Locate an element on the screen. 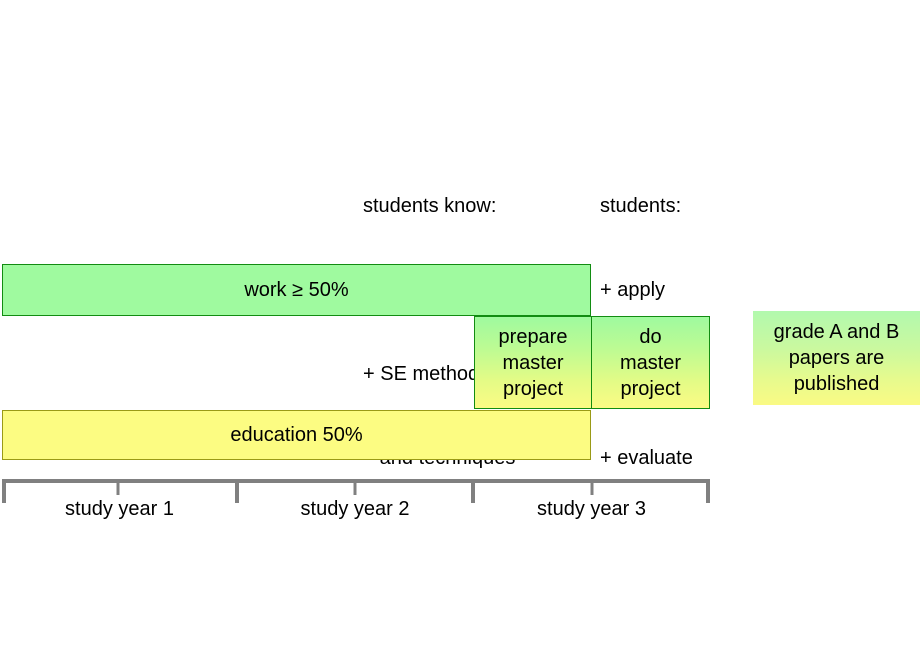  box-line: grade A and B is located at coordinates (836, 332).